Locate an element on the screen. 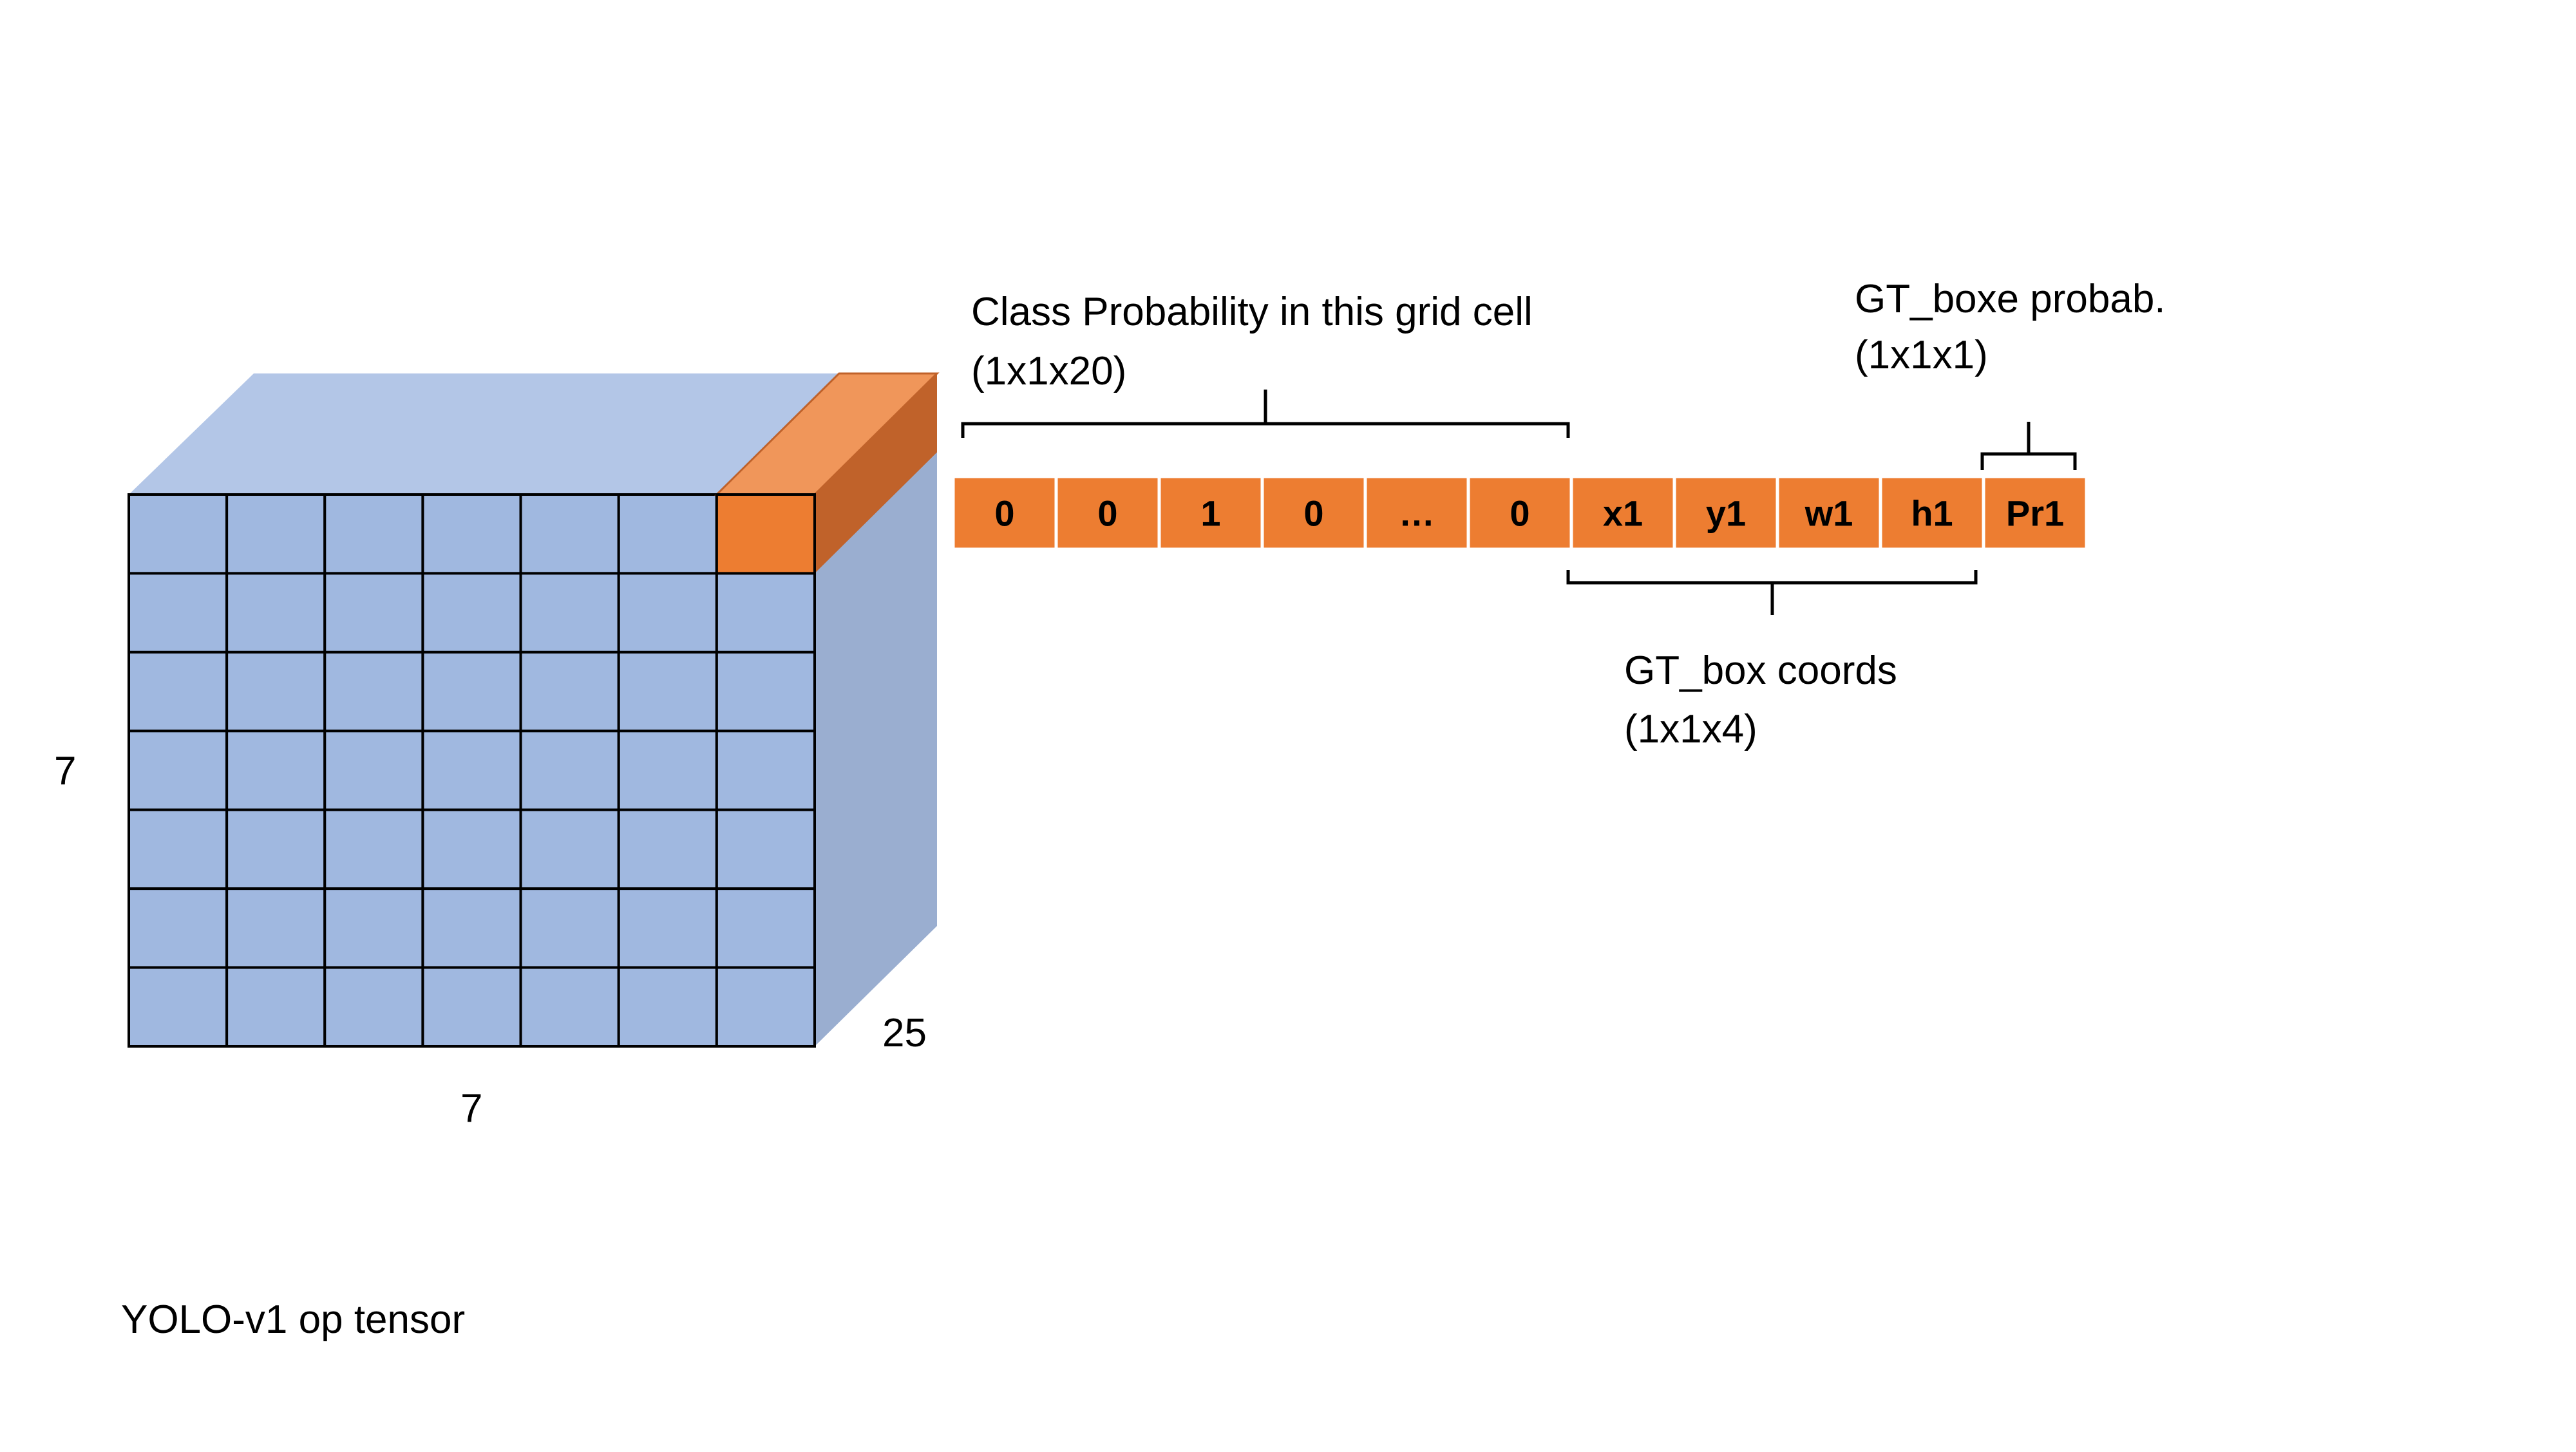  vector-cell-label: Pr1 is located at coordinates (2035, 513).